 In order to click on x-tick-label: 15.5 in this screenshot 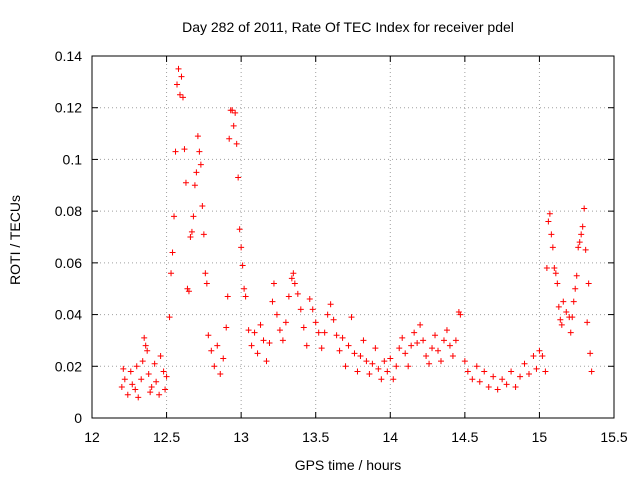, I will do `click(613, 437)`.